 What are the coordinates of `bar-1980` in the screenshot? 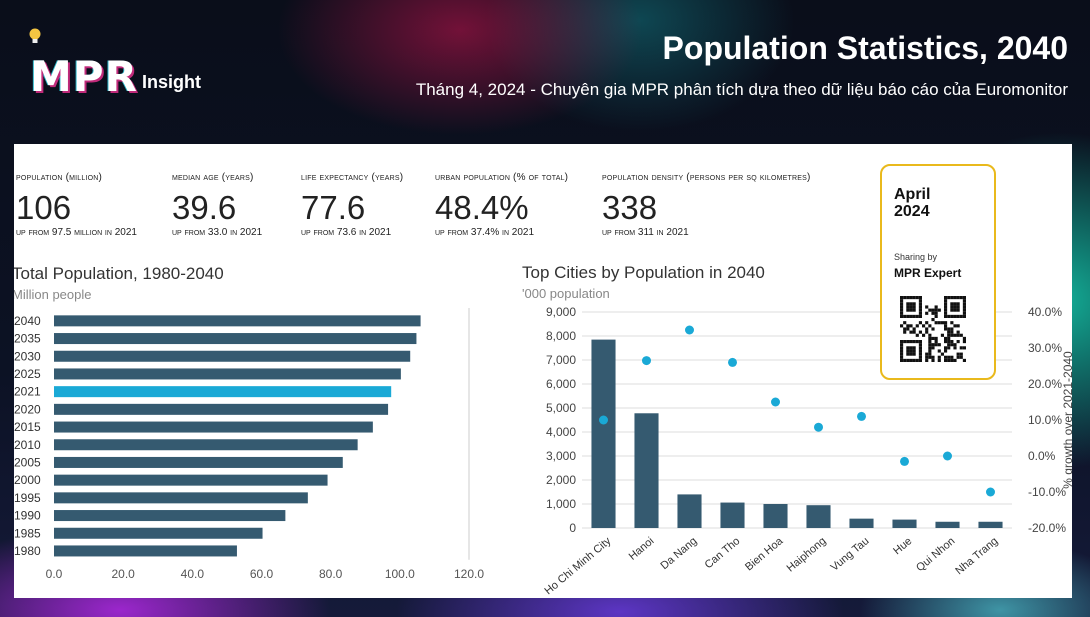 It's located at (145, 551).